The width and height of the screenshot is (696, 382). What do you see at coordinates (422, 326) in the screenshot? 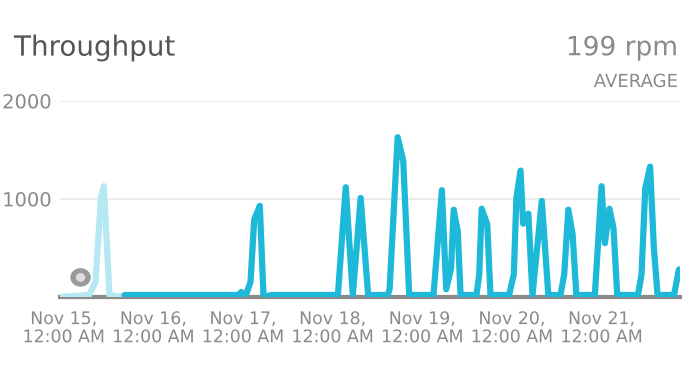
I see `x-tick-label: Nov 19, 12:00 AM` at bounding box center [422, 326].